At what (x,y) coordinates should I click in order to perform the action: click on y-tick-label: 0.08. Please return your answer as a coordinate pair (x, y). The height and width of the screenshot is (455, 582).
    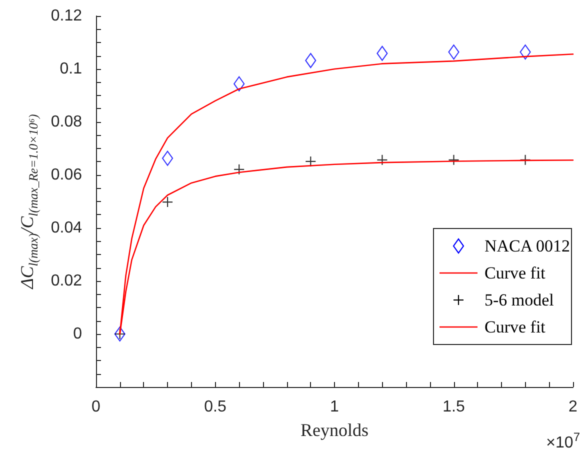
    Looking at the image, I should click on (66, 122).